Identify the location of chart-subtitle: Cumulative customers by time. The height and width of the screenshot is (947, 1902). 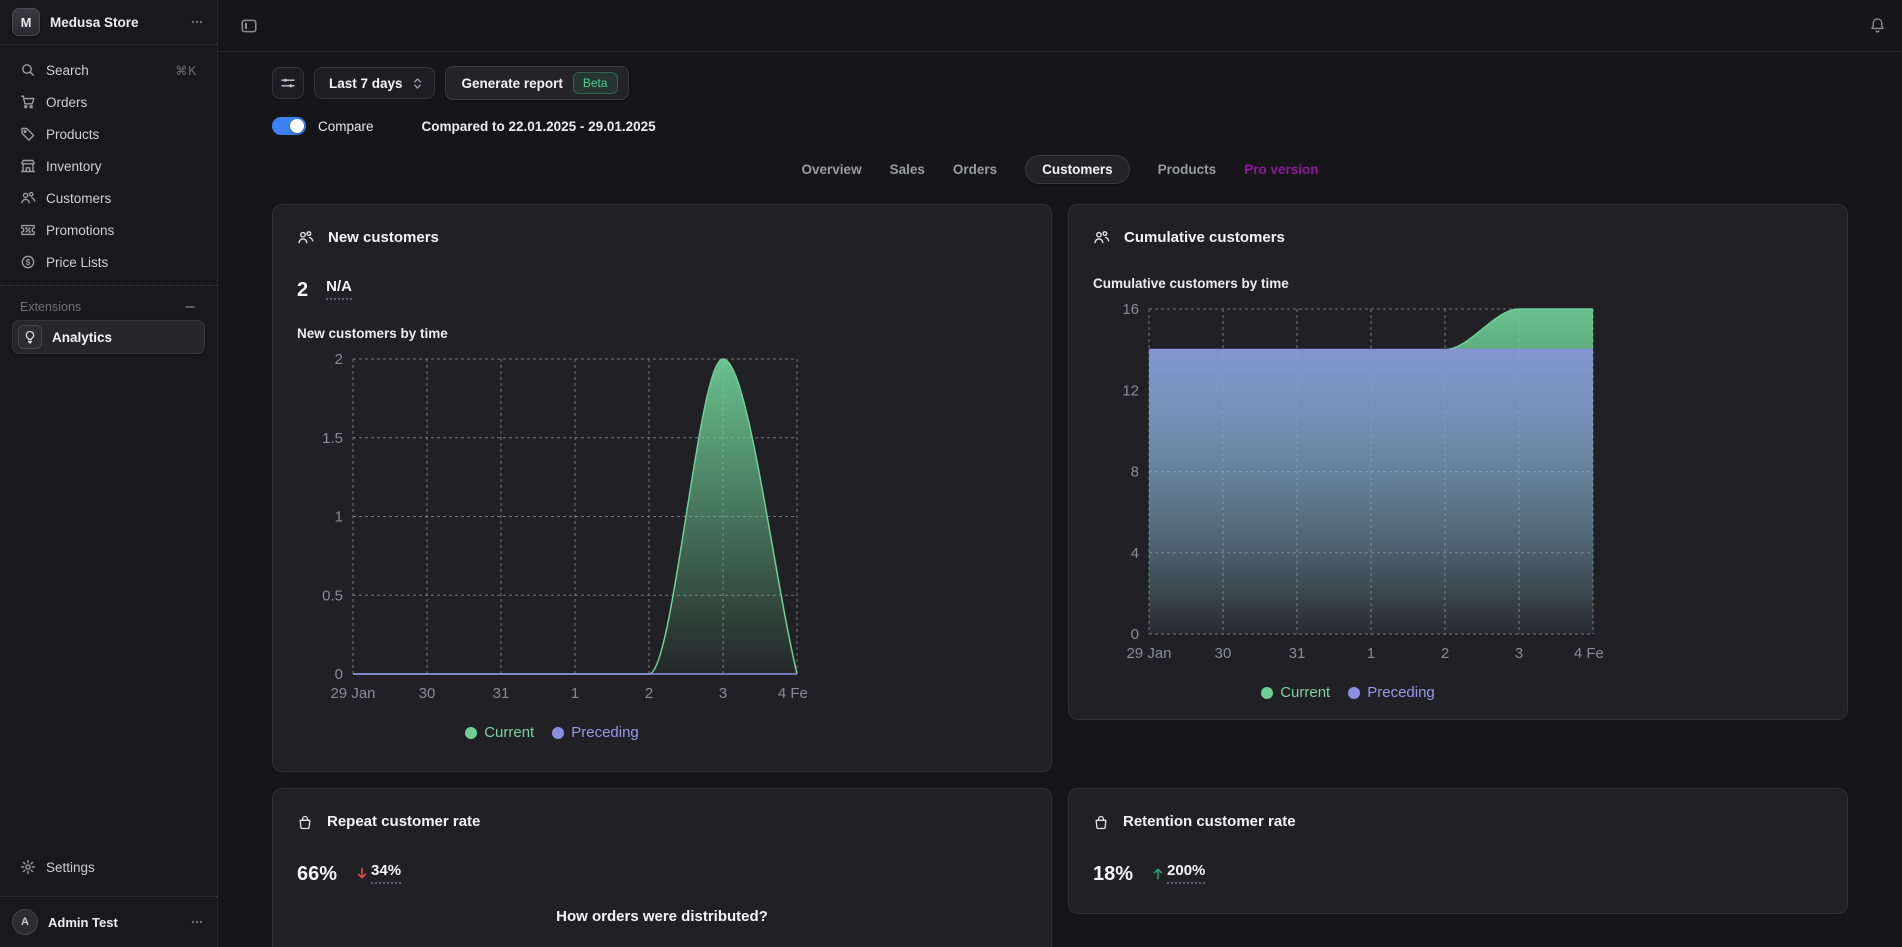
(1191, 283).